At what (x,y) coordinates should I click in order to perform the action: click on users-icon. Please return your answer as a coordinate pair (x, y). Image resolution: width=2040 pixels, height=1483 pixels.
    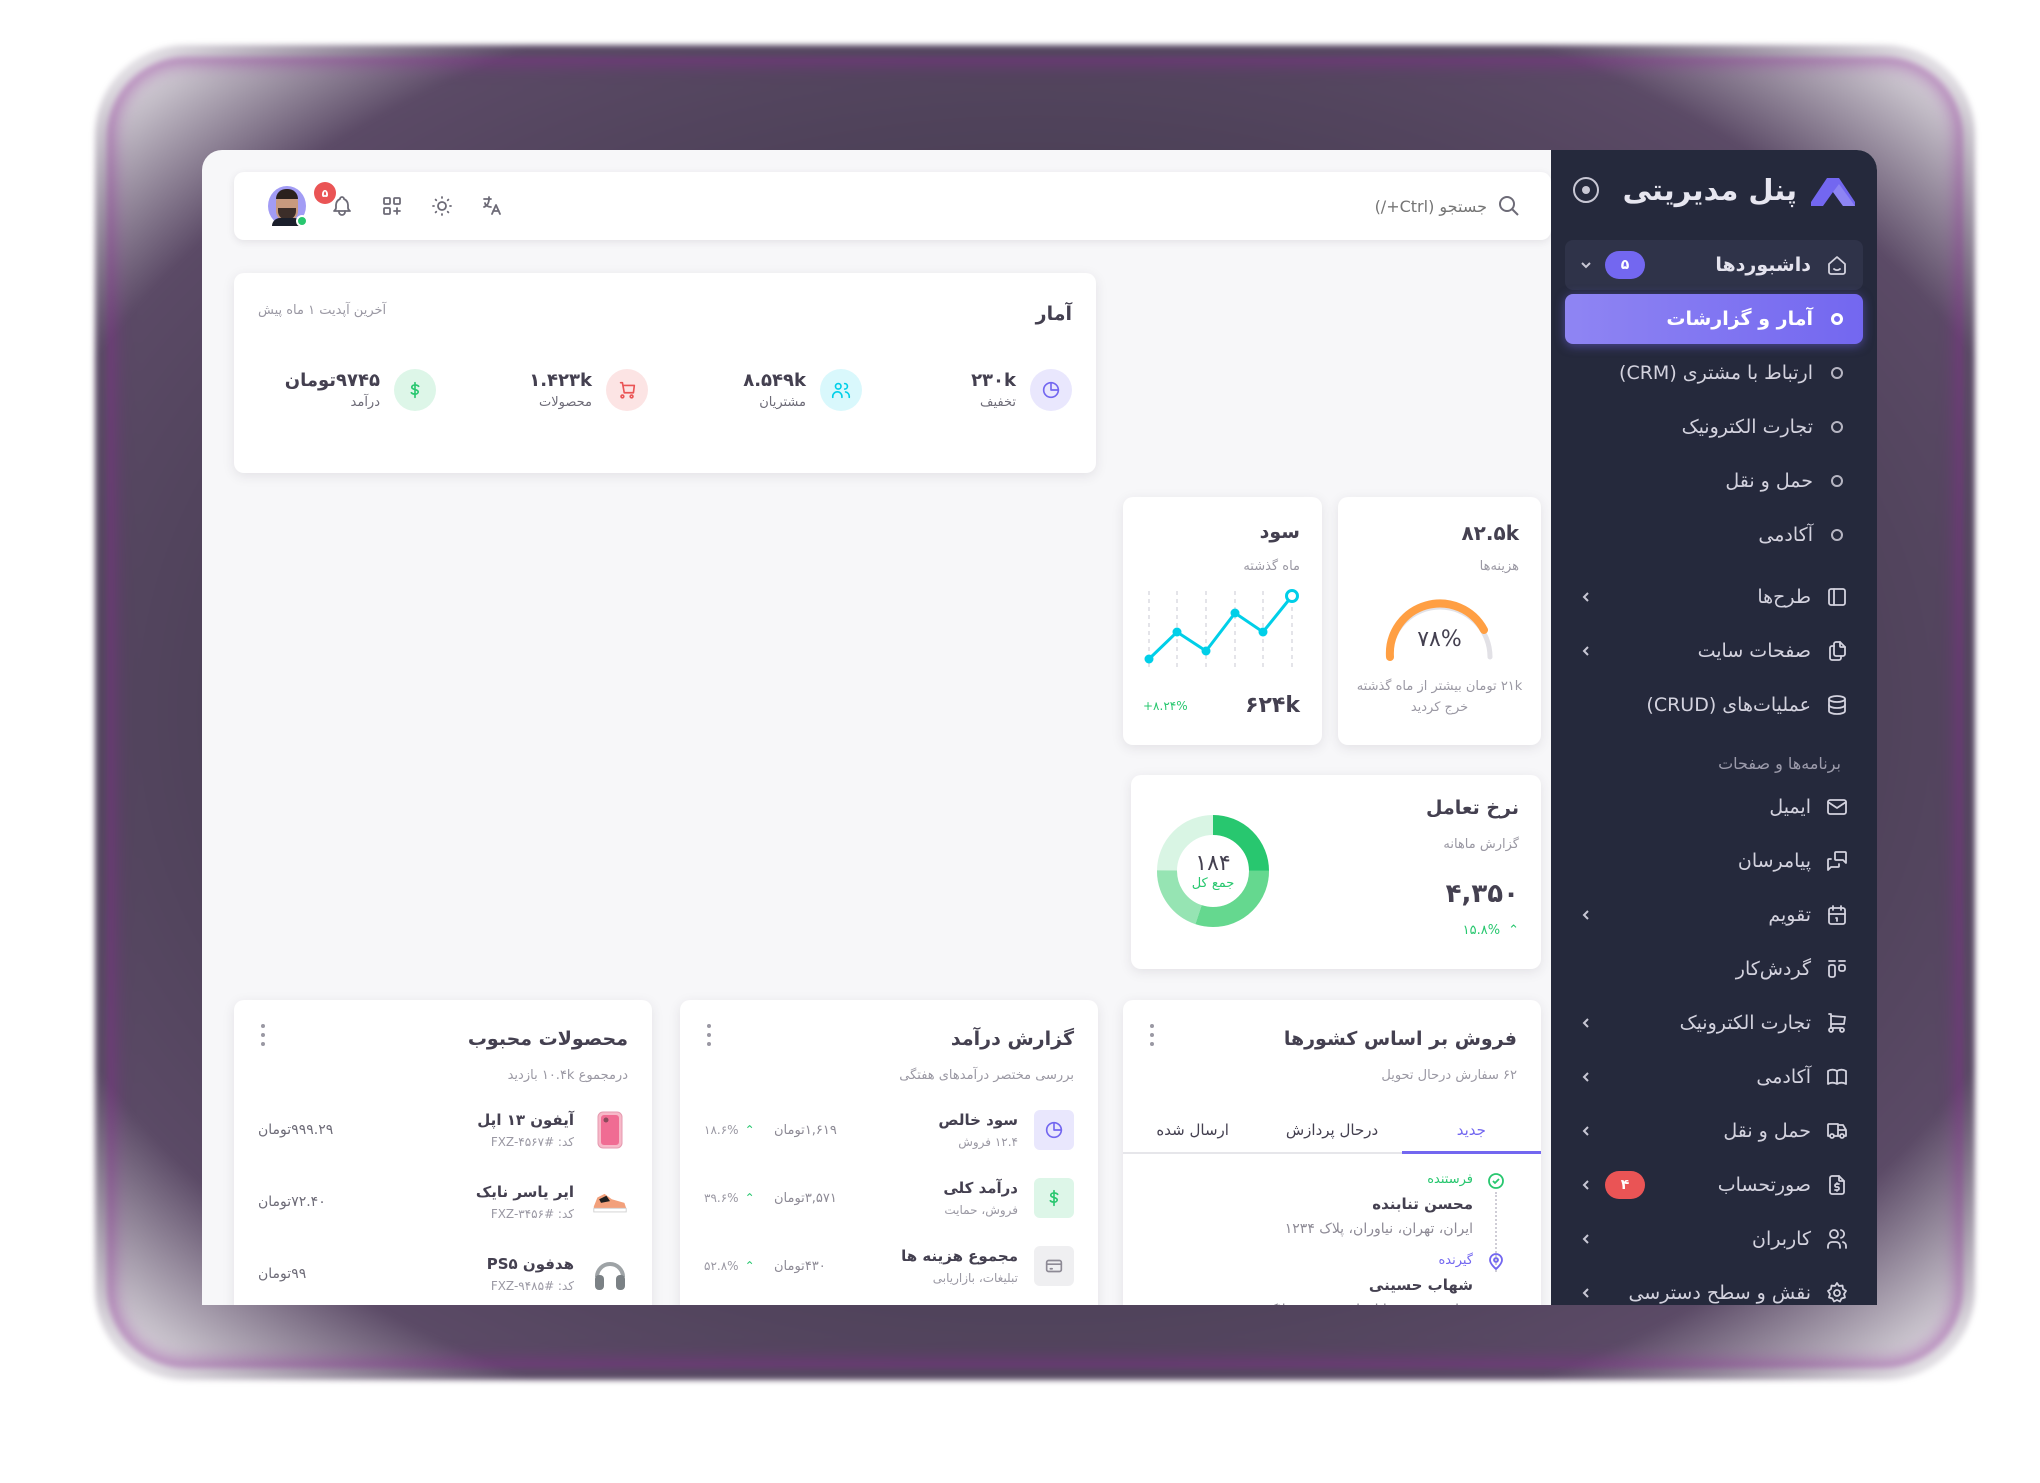
    Looking at the image, I should click on (1837, 1239).